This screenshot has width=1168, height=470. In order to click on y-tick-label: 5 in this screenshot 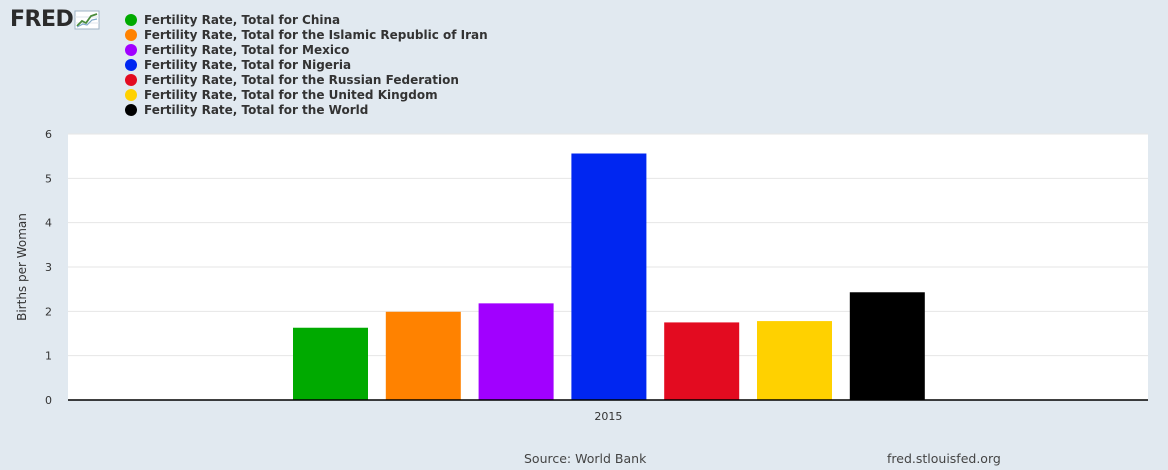, I will do `click(48, 178)`.